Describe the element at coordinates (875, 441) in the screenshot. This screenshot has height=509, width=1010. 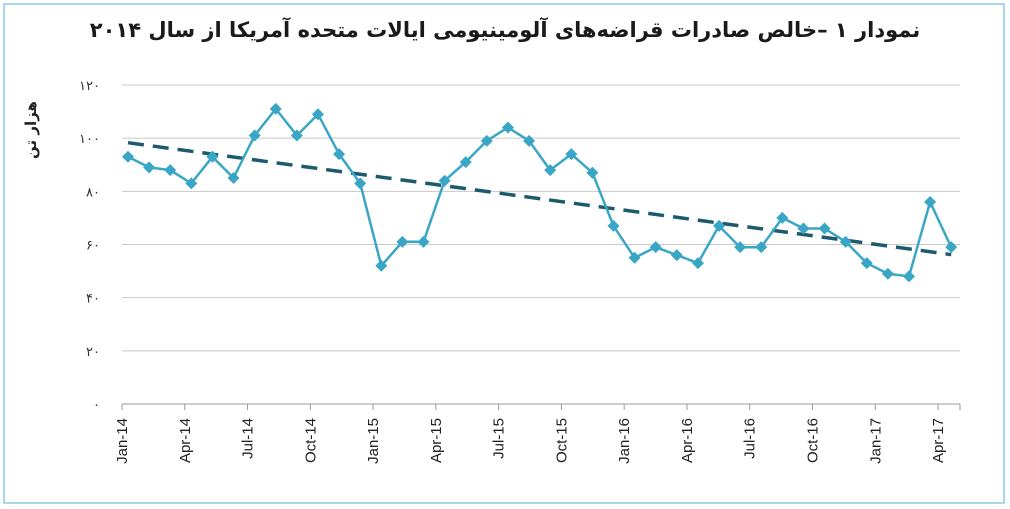
I see `x-tick-label: Jan-17` at that location.